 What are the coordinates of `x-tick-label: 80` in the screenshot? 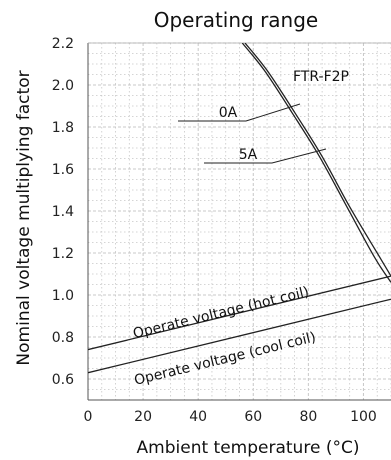 It's located at (308, 417).